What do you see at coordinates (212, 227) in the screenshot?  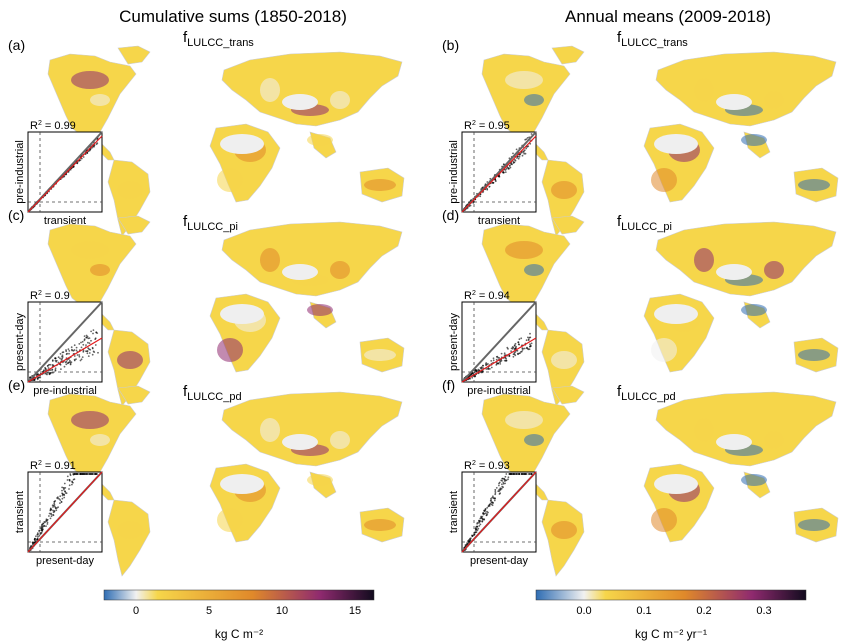 I see `row-label-sub: LULCC_pi` at bounding box center [212, 227].